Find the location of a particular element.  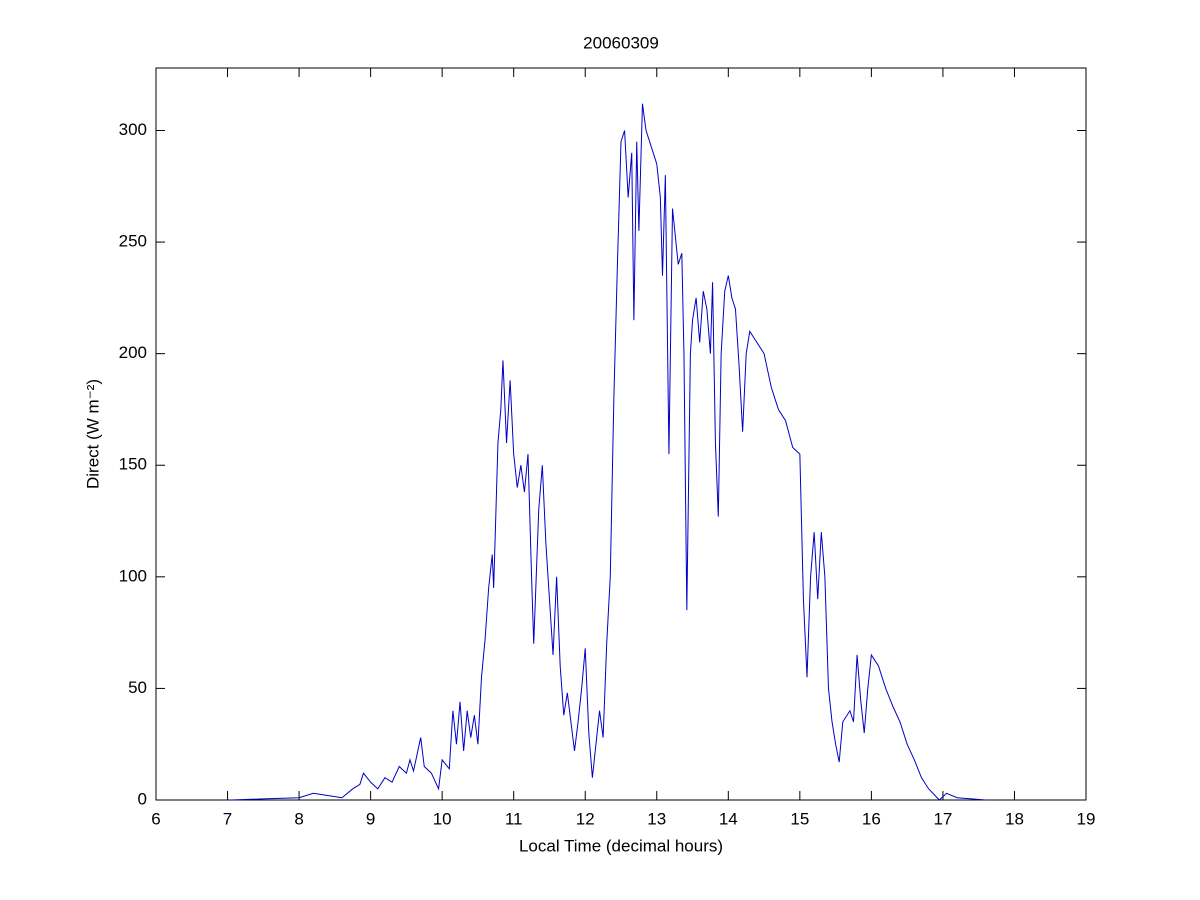

y-tick-label: 300 is located at coordinates (133, 129).